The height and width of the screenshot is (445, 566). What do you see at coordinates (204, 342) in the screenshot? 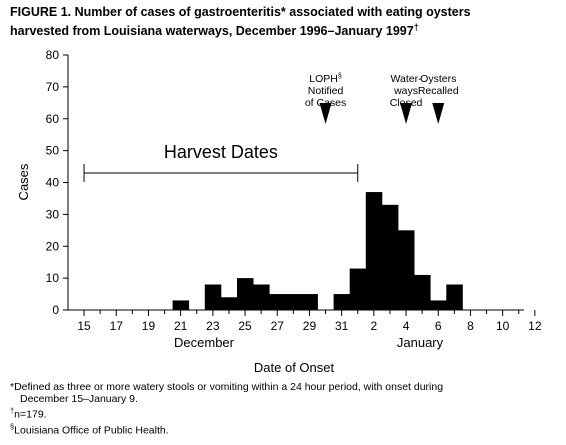
I see `month-label-december: December` at bounding box center [204, 342].